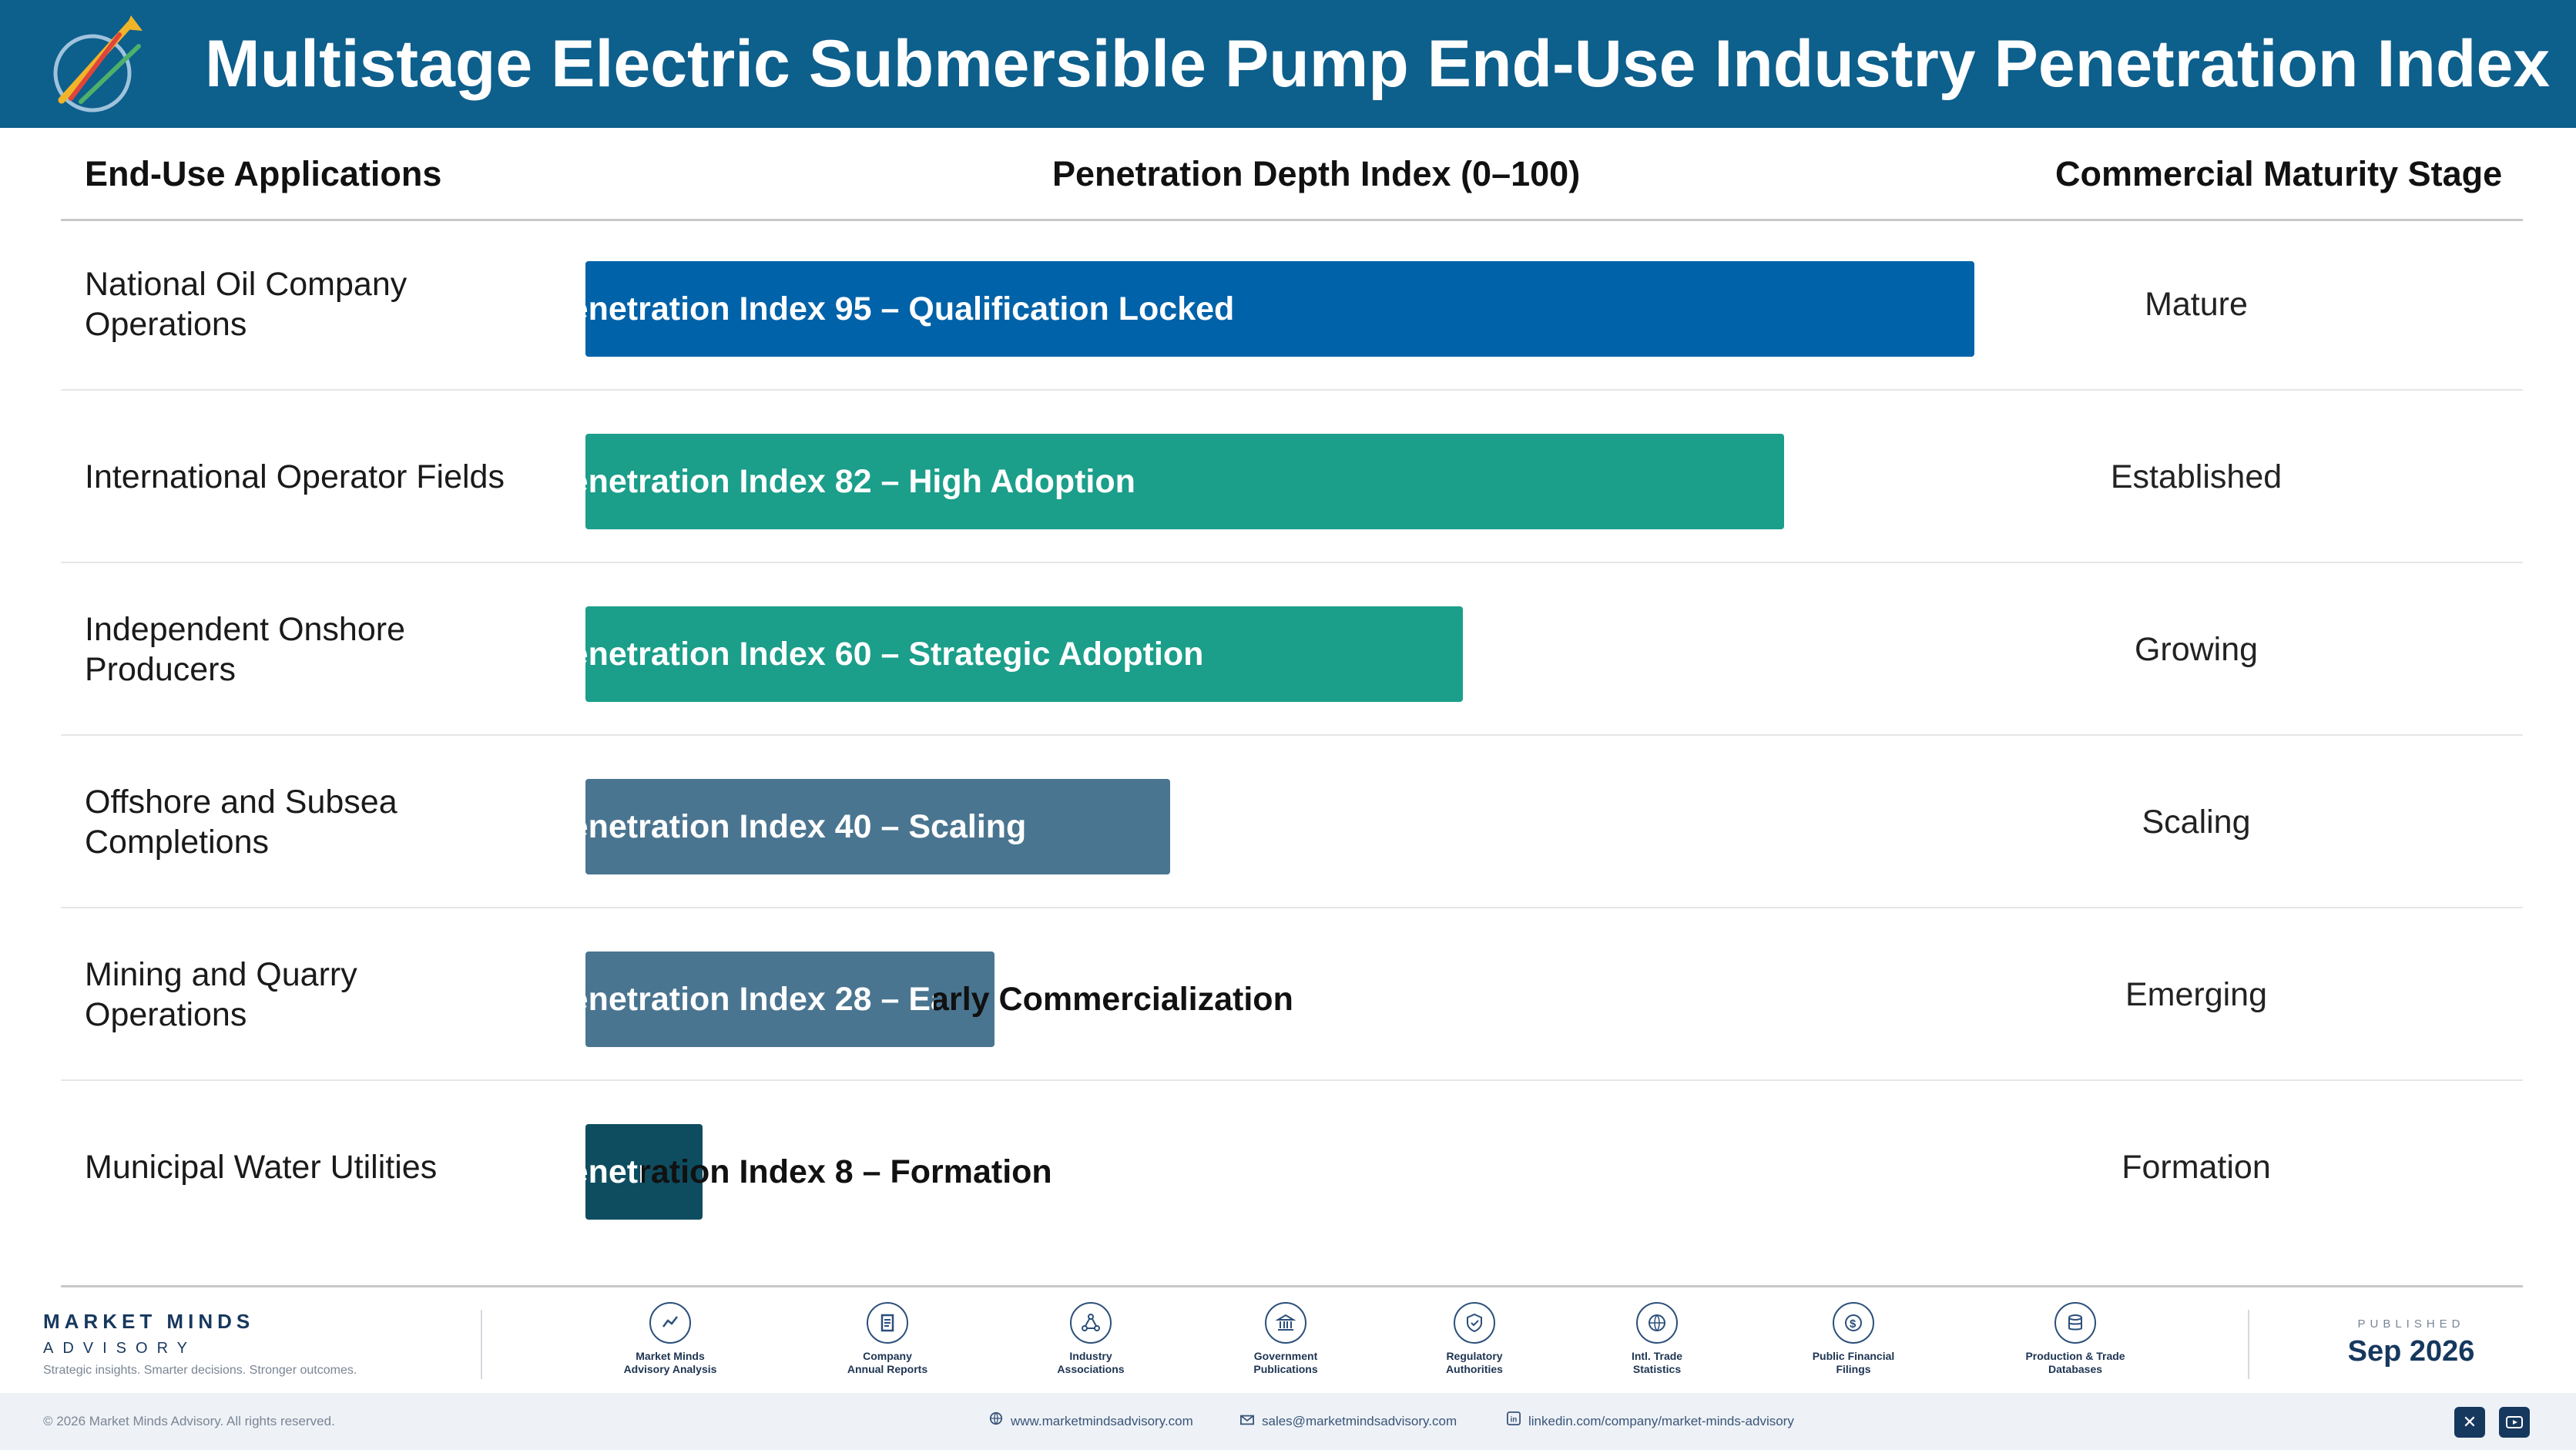  What do you see at coordinates (887, 1356) in the screenshot?
I see `source-label: Company` at bounding box center [887, 1356].